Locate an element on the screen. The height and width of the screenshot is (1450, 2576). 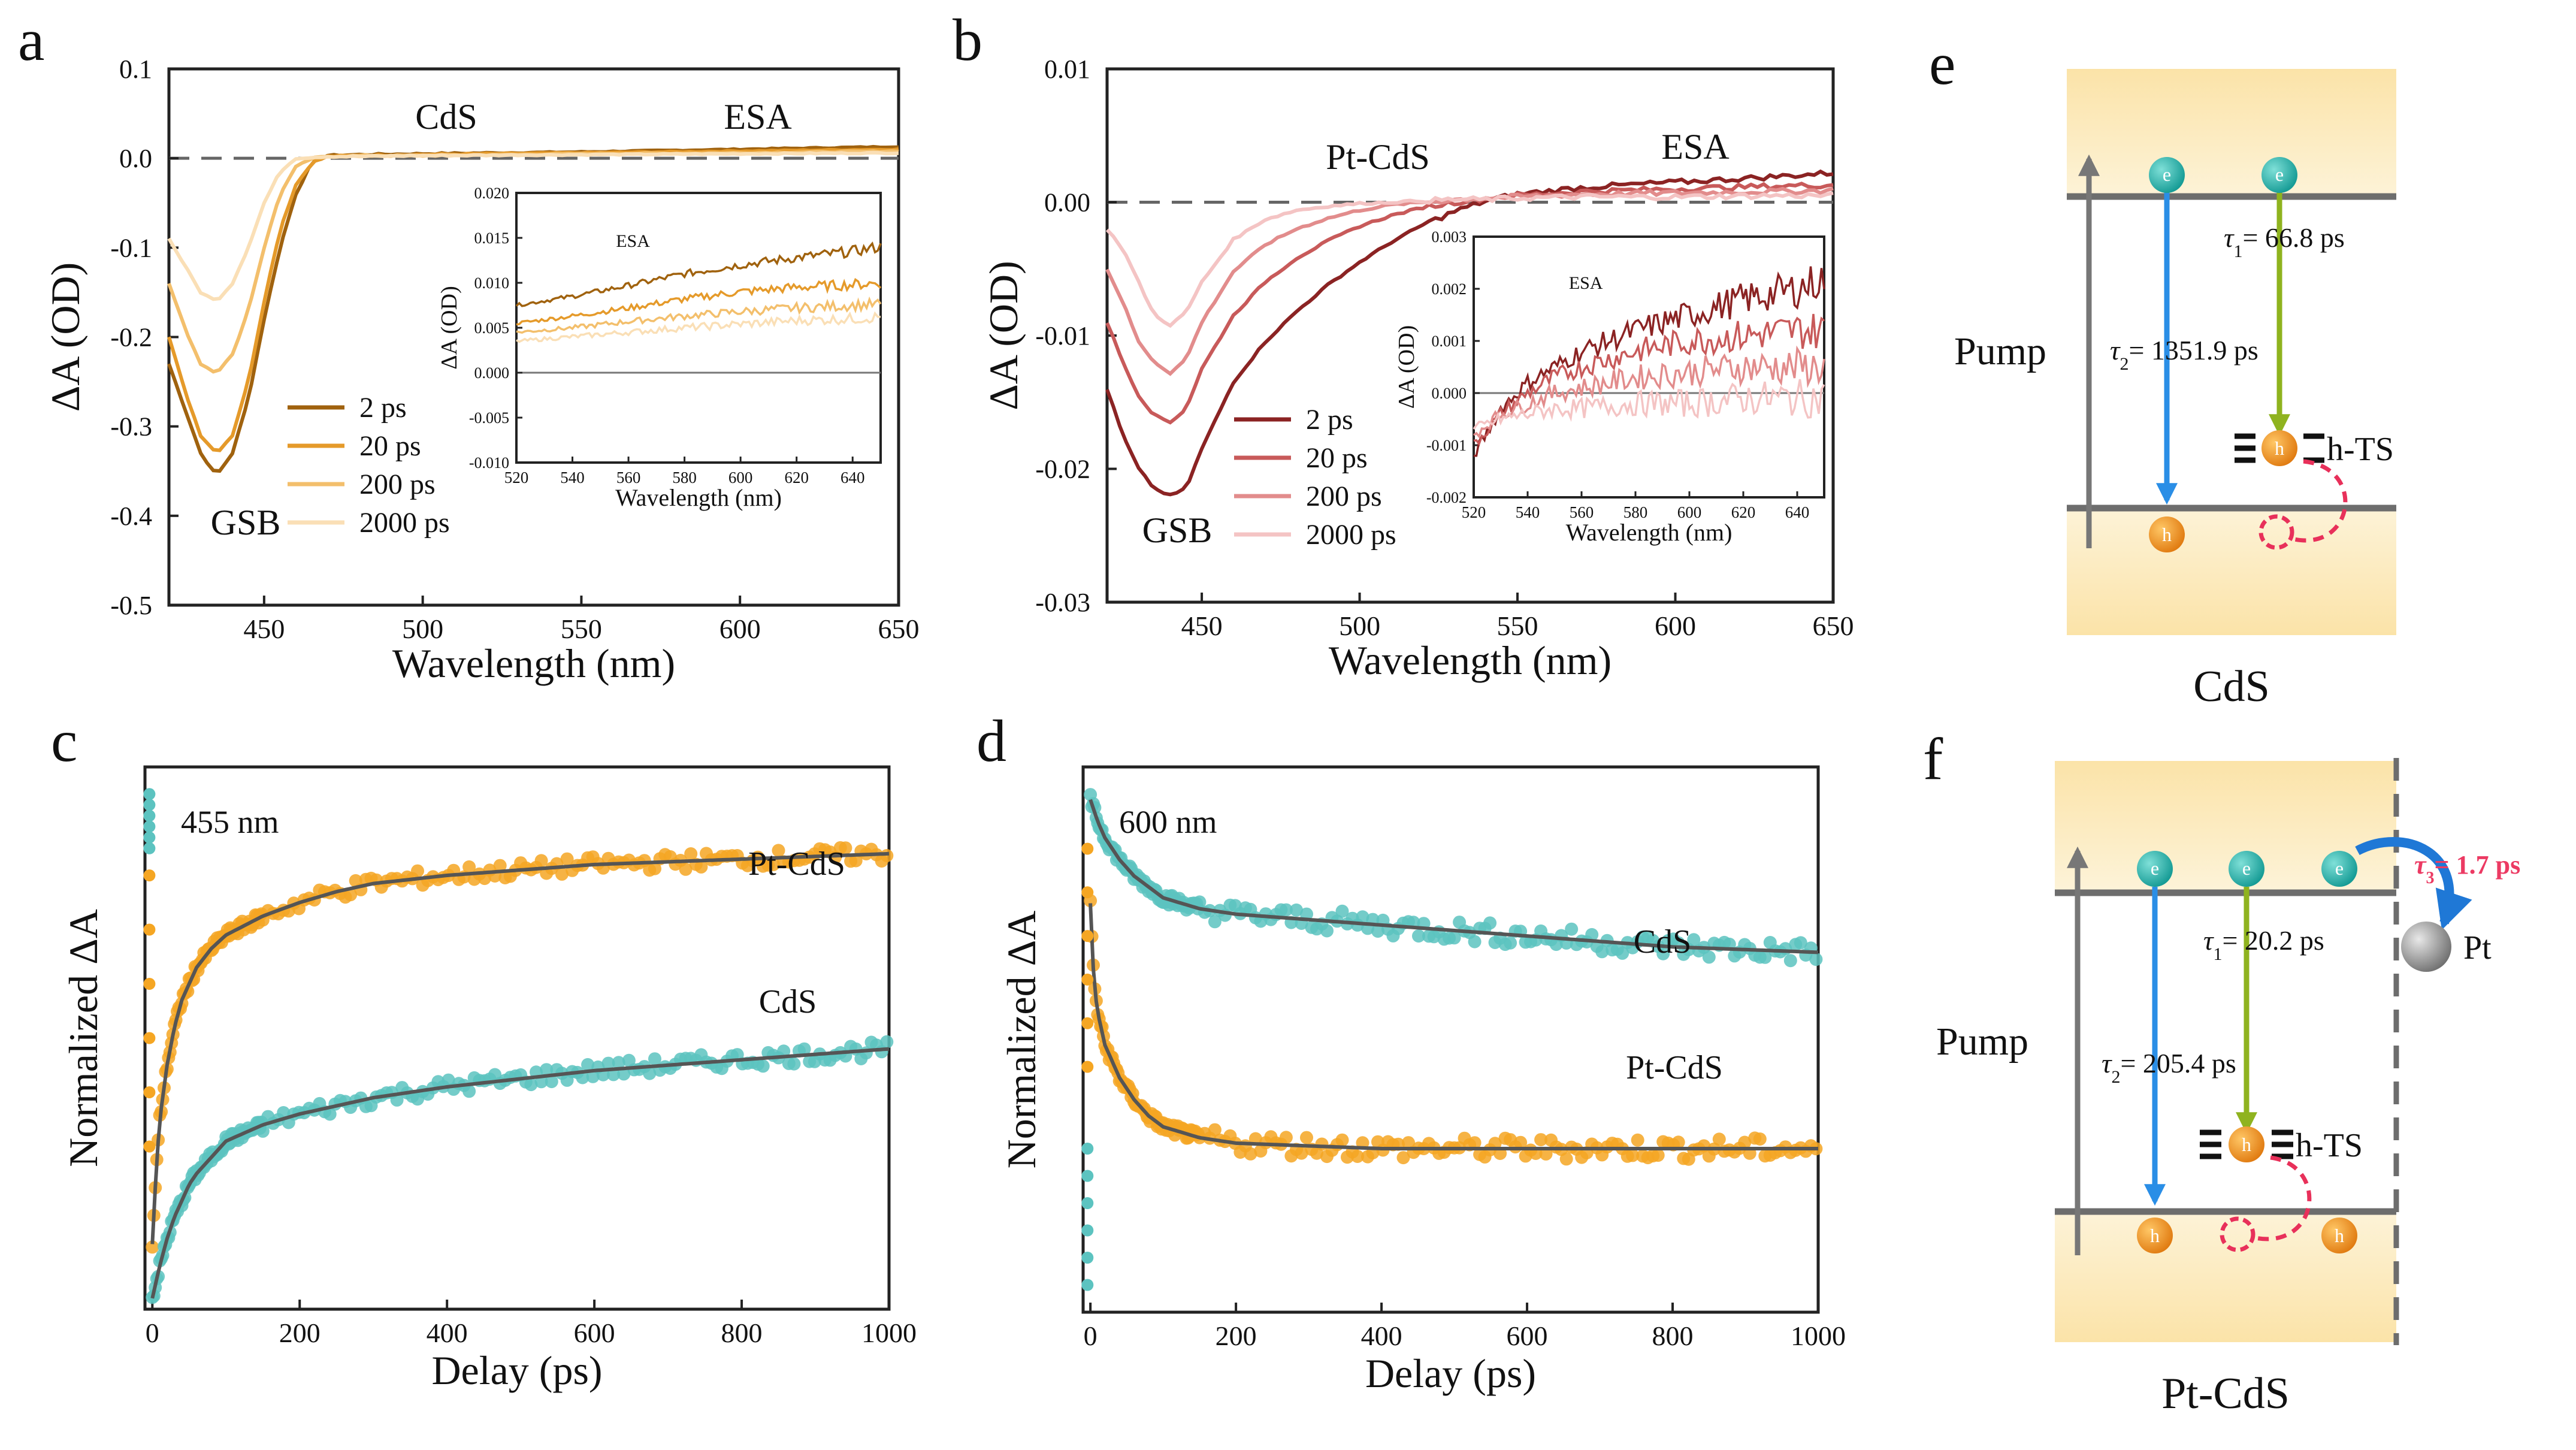
panel-e-caption: CdS is located at coordinates (2231, 686).